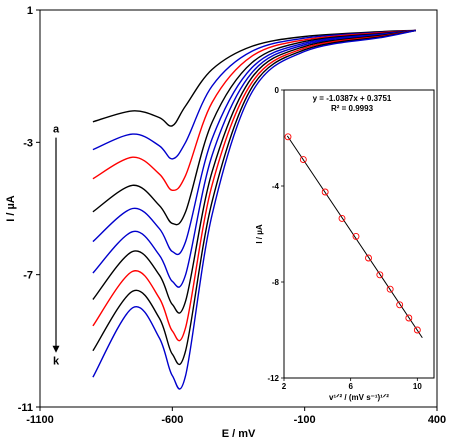 Image resolution: width=459 pixels, height=447 pixels. Describe the element at coordinates (350, 386) in the screenshot. I see `inset-x-tick-label: 6` at that location.